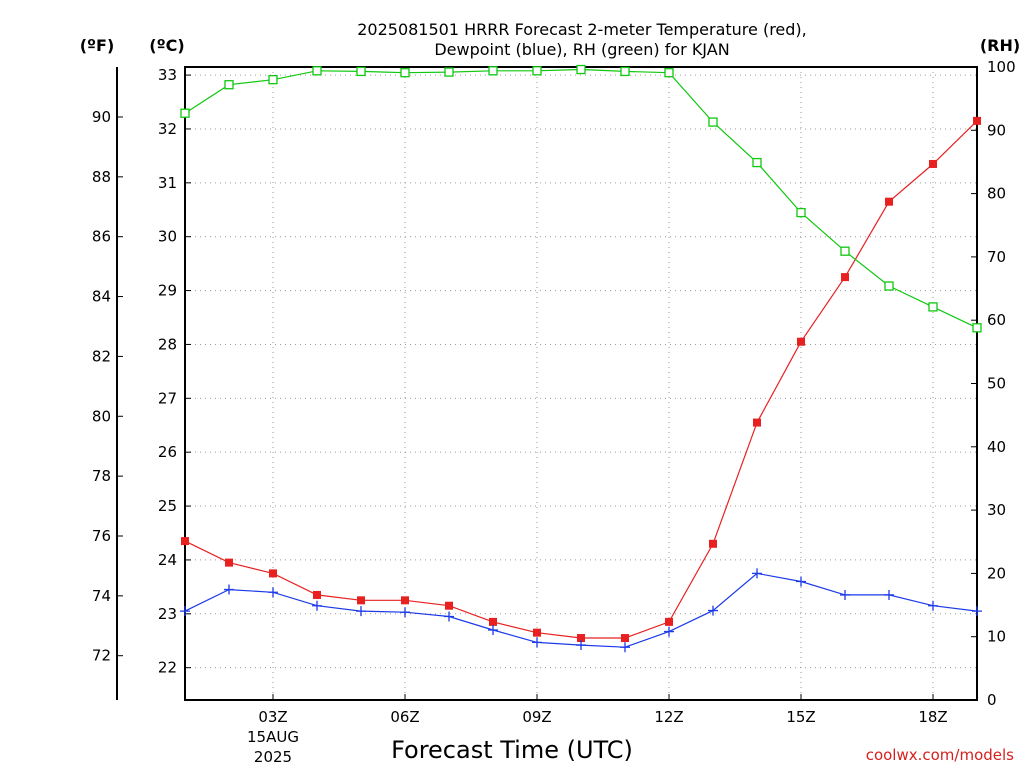 The width and height of the screenshot is (1024, 768). What do you see at coordinates (272, 717) in the screenshot?
I see `x-tick-label: 03Z` at bounding box center [272, 717].